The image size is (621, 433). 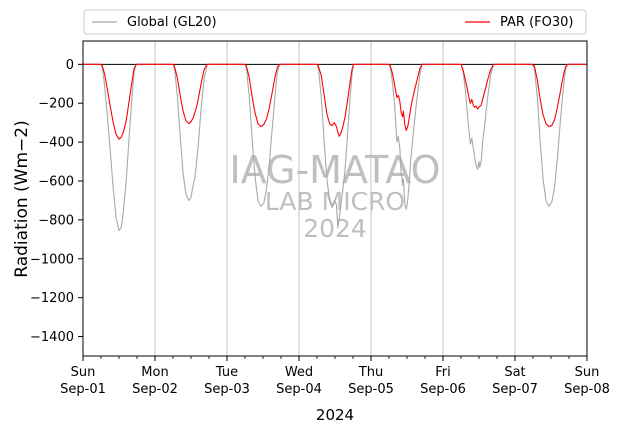 I want to click on x-tick-label-day-1: Mon, so click(x=154, y=372).